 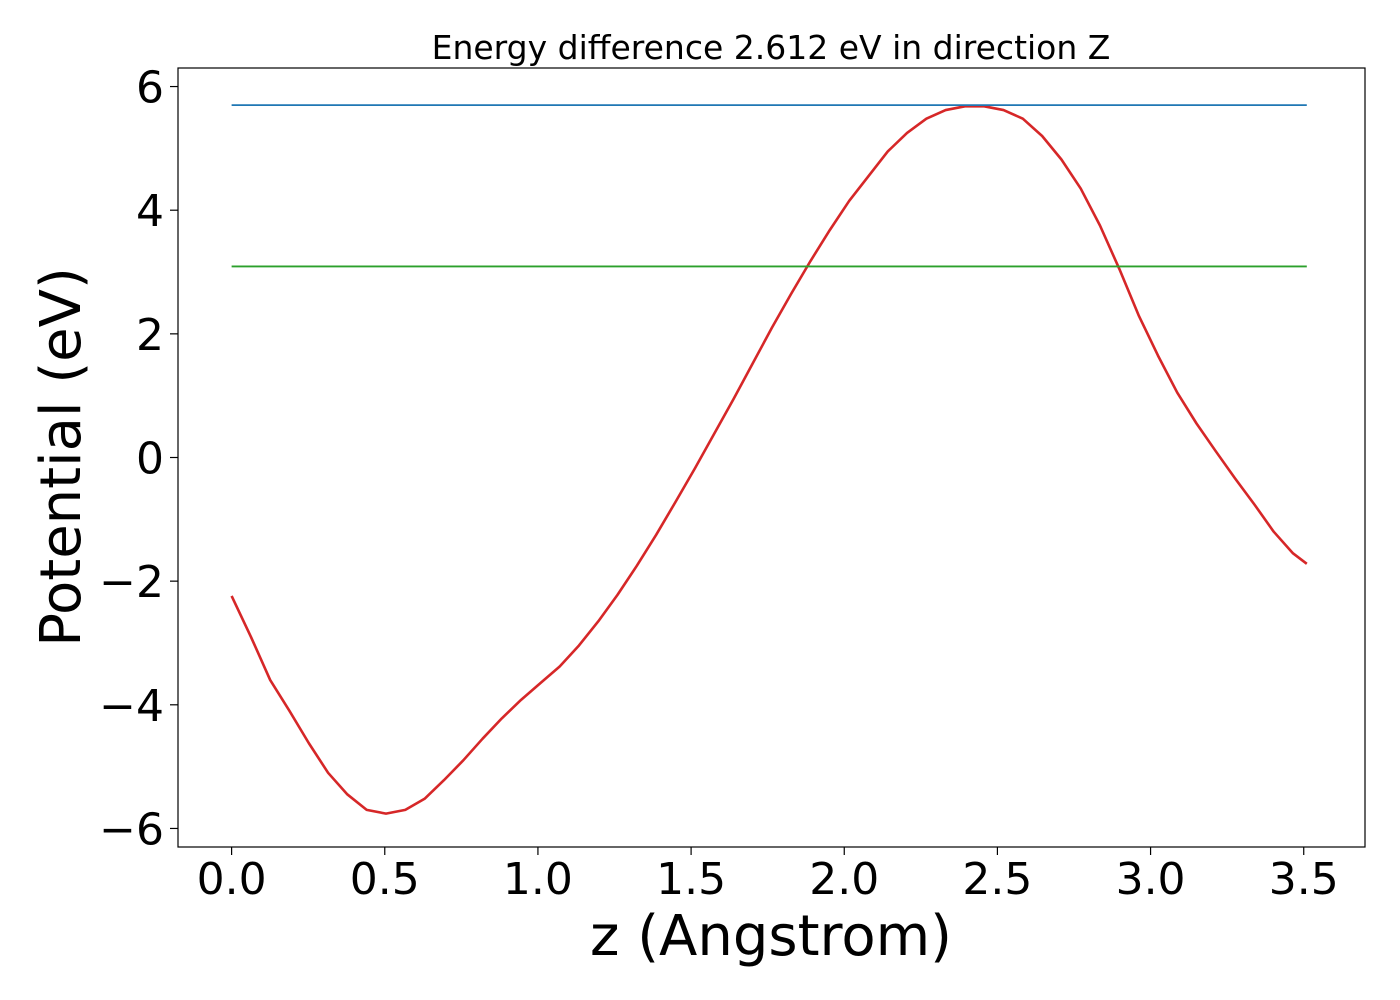 What do you see at coordinates (768, 876) in the screenshot?
I see `x-axis: 0.0 0.5 1.0 1.5 2.0 2.5 3.0 3.5` at bounding box center [768, 876].